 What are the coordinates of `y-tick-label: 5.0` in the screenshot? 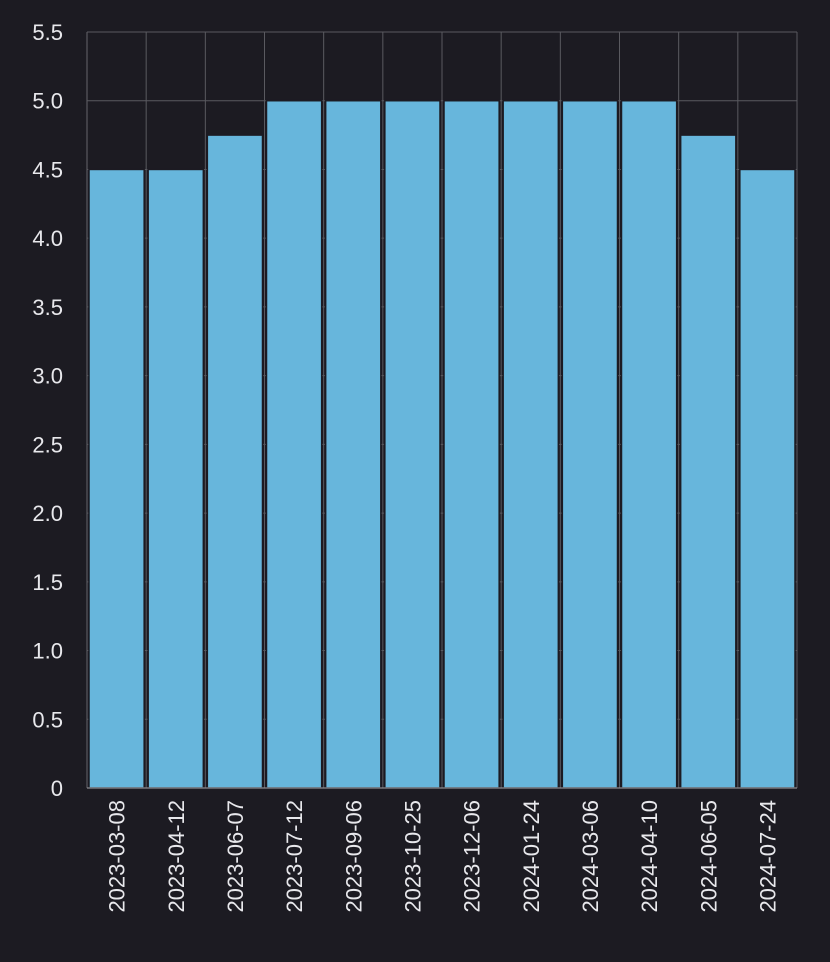 It's located at (47, 101).